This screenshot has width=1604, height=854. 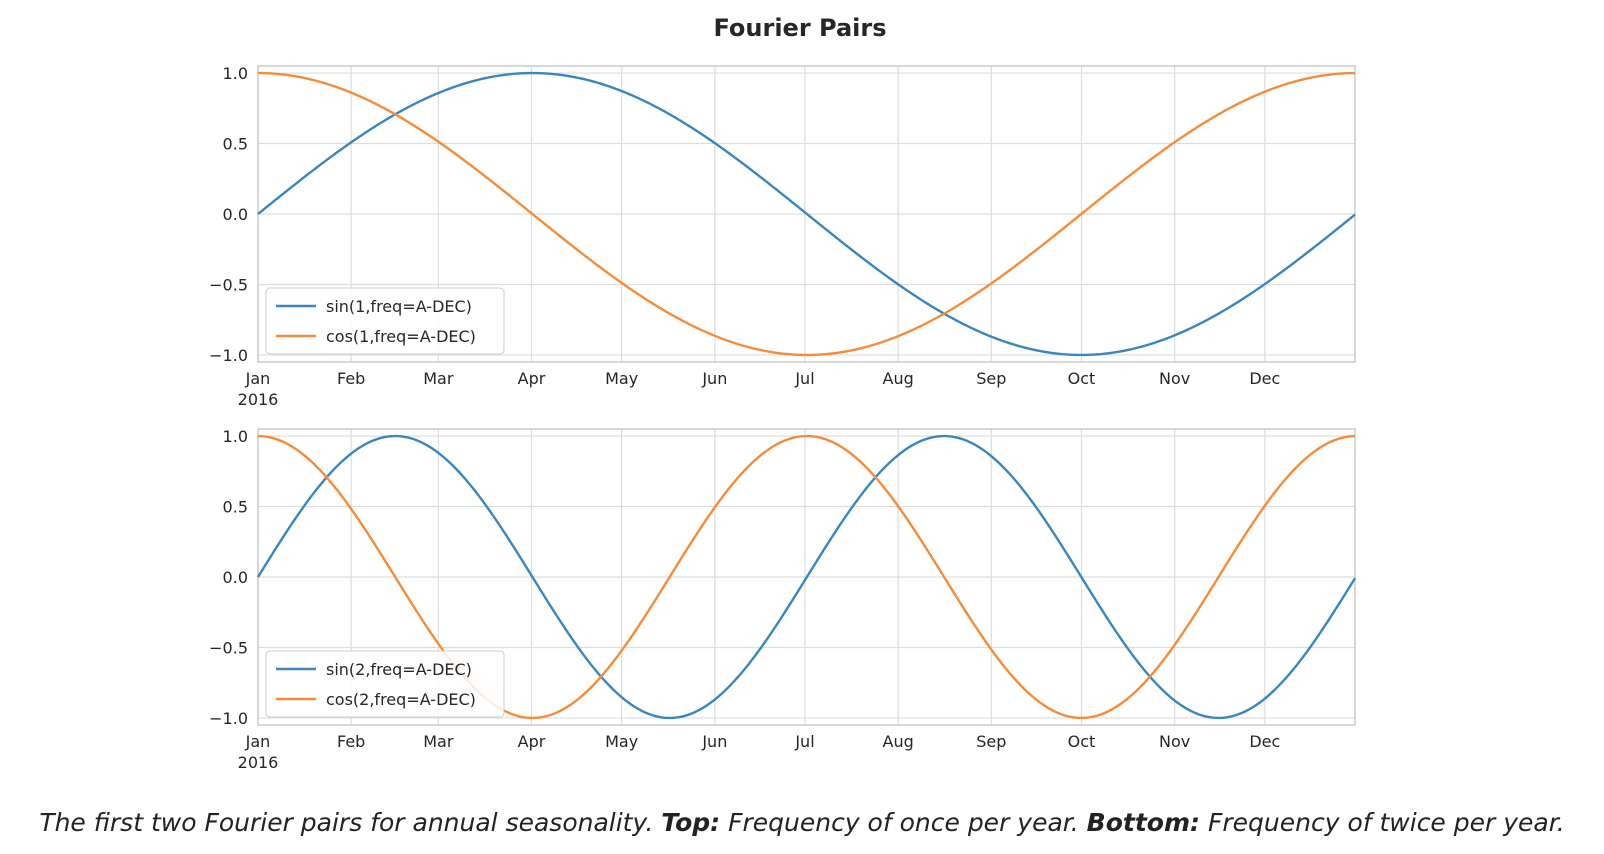 I want to click on legend-label: cos(2,freq=A-DEC), so click(x=401, y=699).